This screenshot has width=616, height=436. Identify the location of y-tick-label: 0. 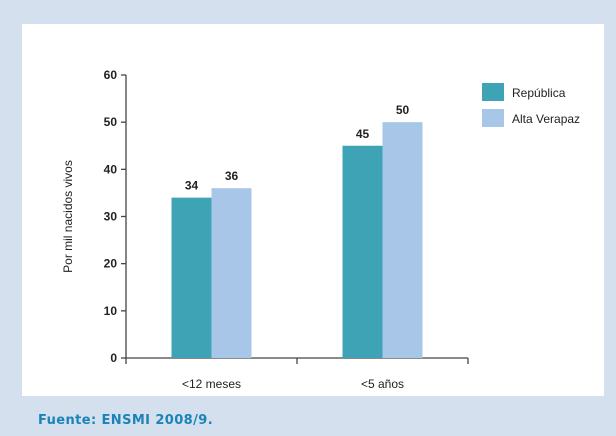
(113, 358).